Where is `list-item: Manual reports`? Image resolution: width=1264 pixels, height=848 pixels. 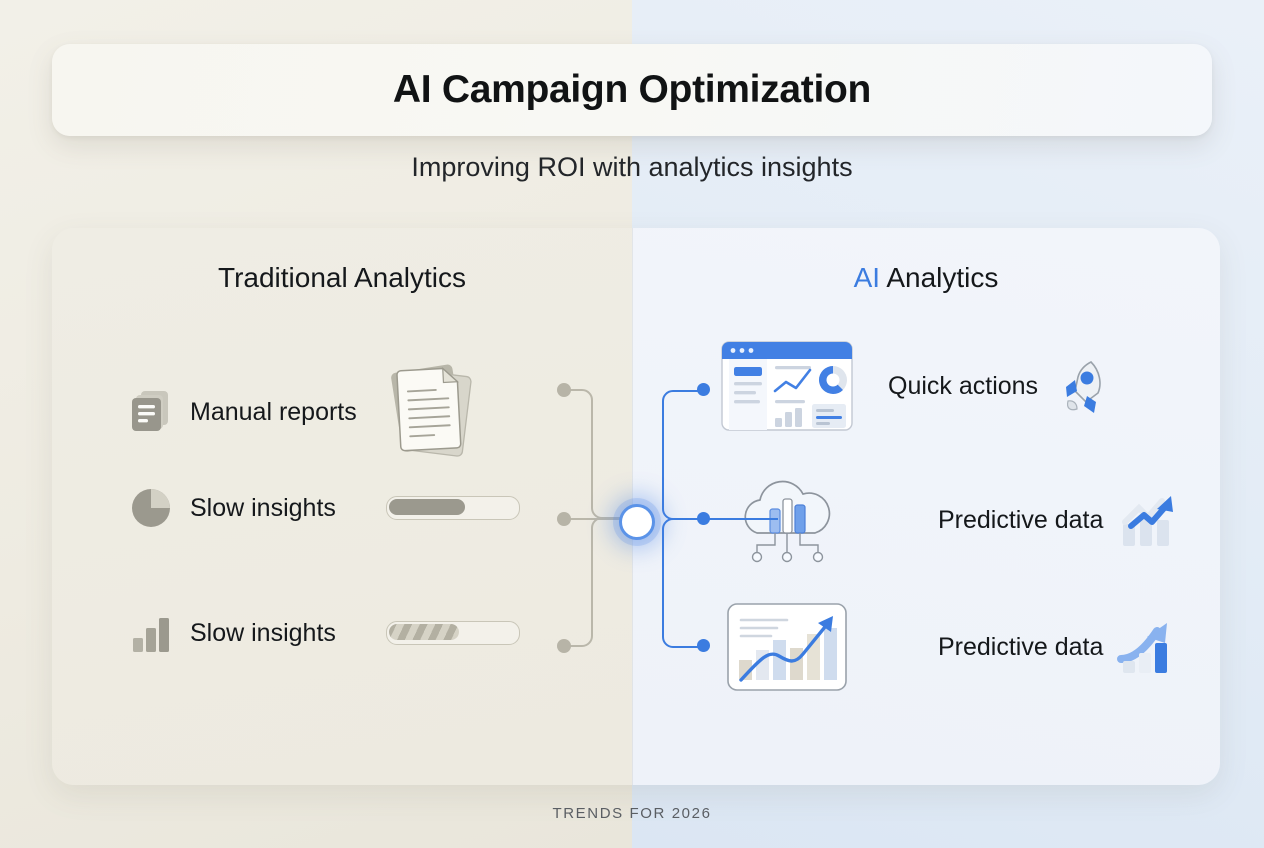 list-item: Manual reports is located at coordinates (310, 412).